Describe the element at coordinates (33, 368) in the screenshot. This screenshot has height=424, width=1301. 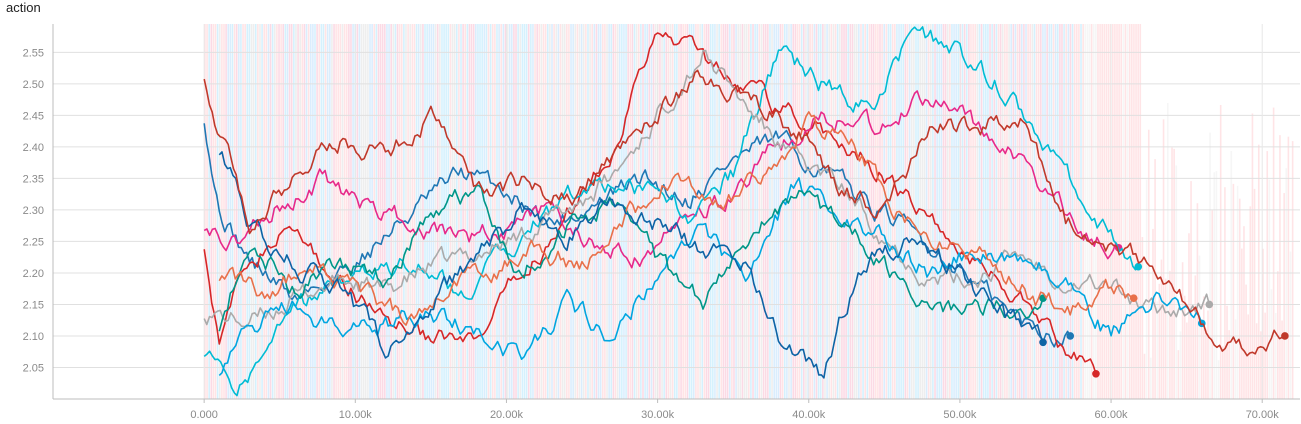
I see `y-tick-label: 2.05` at that location.